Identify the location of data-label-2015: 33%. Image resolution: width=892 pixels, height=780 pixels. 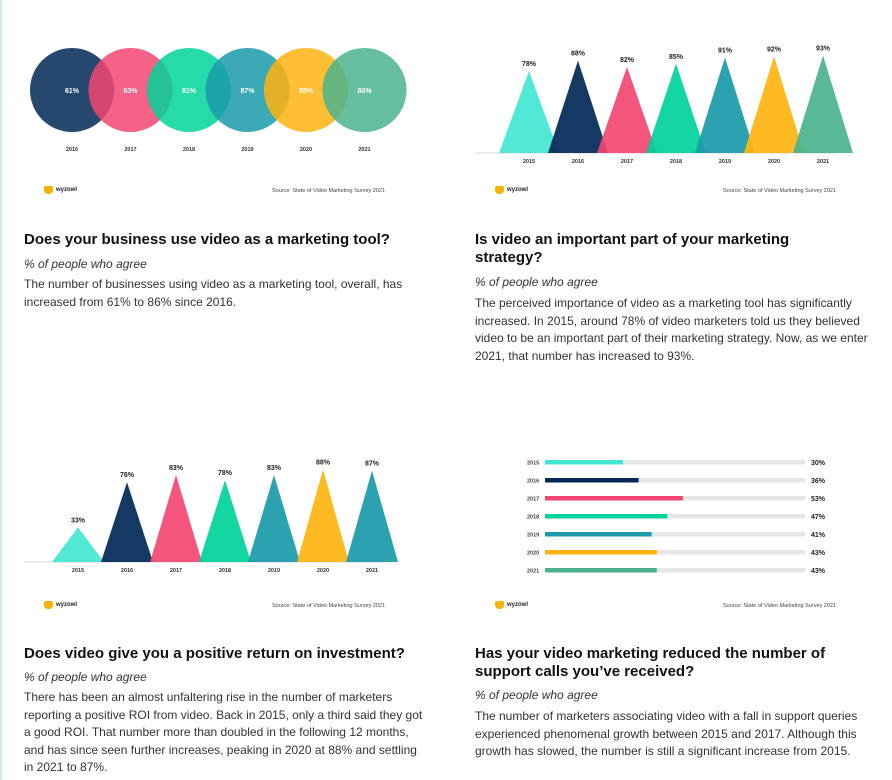
(78, 520).